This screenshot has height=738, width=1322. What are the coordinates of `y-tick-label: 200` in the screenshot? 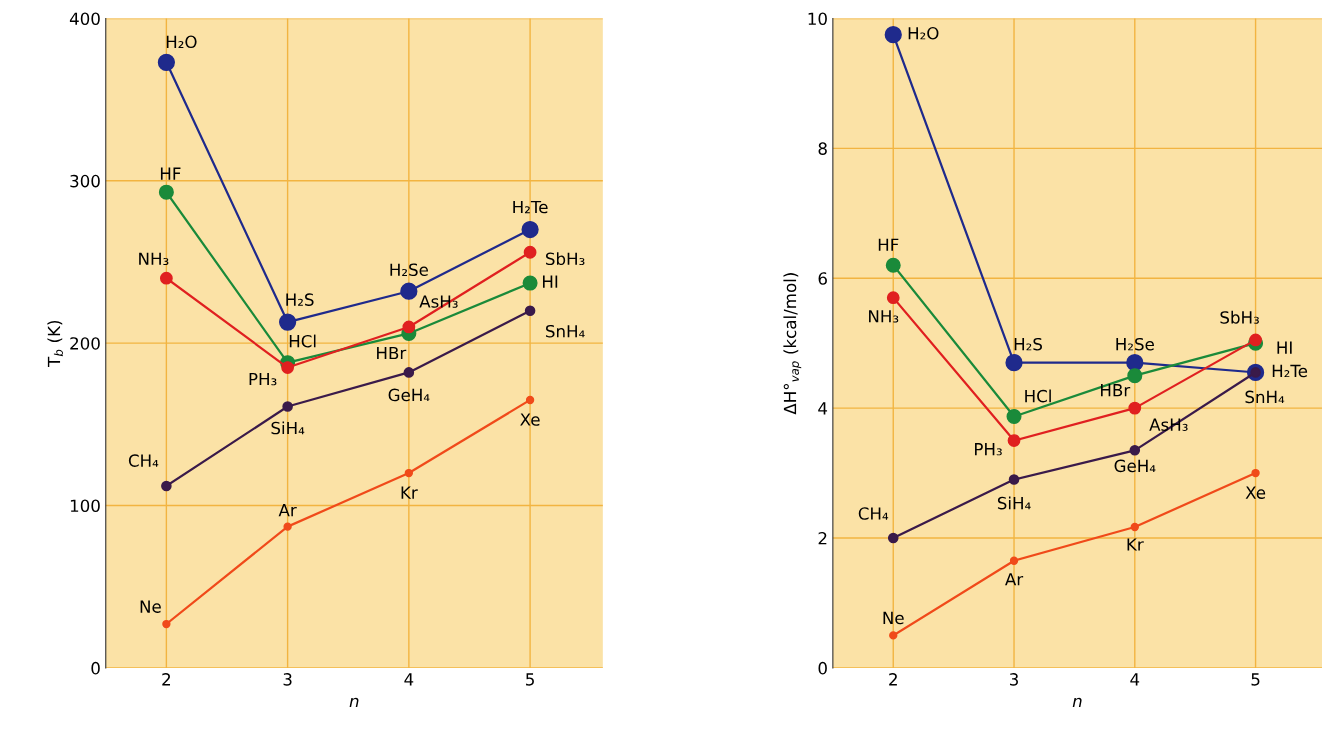 It's located at (85, 343).